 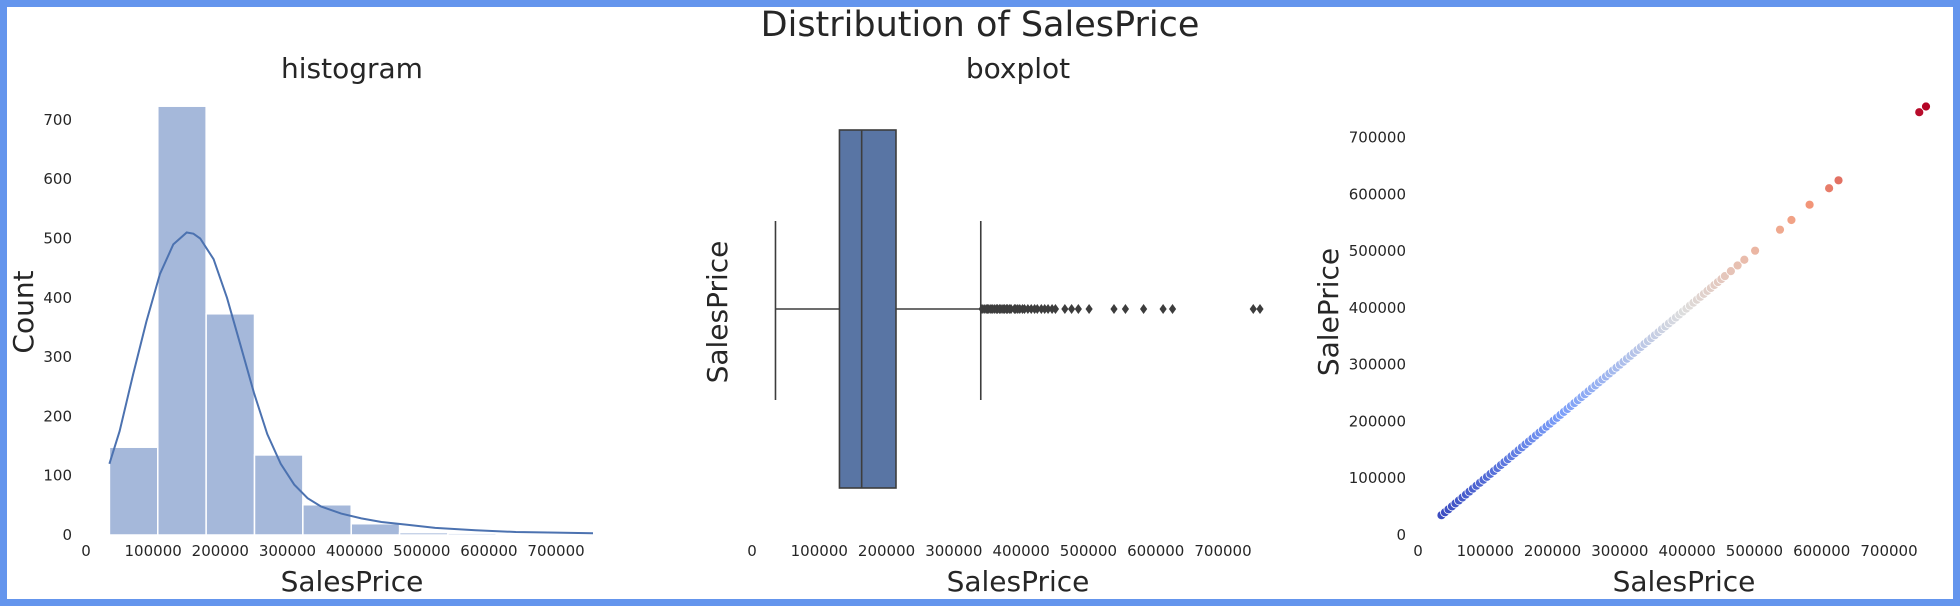 What do you see at coordinates (1021, 551) in the screenshot?
I see `boxplot-x-tick-label: 400000` at bounding box center [1021, 551].